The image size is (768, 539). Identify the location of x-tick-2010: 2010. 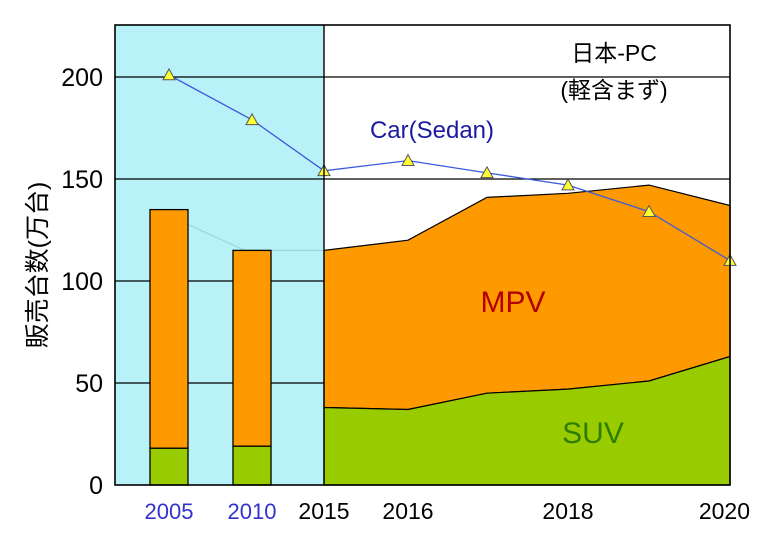
(252, 511).